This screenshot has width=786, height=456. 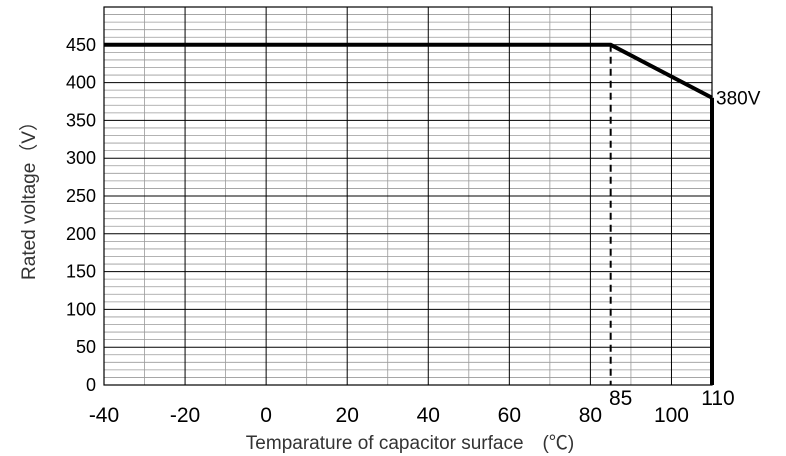 What do you see at coordinates (81, 272) in the screenshot?
I see `y-tick-label: 150` at bounding box center [81, 272].